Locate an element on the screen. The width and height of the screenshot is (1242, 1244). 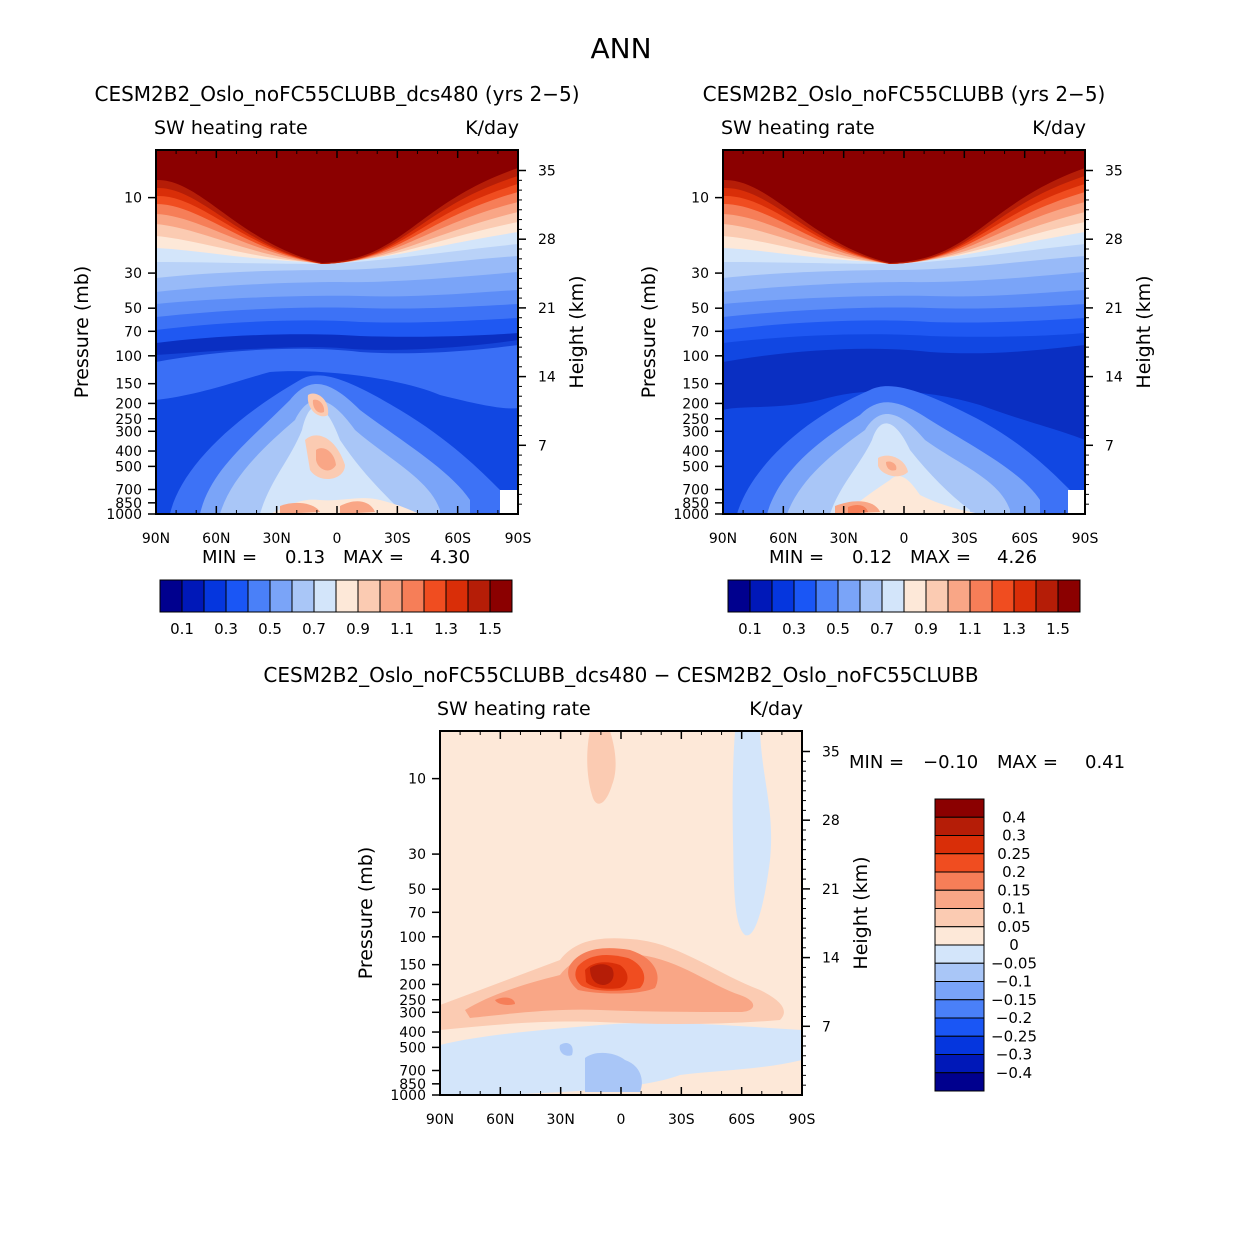
panel-1-ytick-label: 10 is located at coordinates (133, 199).